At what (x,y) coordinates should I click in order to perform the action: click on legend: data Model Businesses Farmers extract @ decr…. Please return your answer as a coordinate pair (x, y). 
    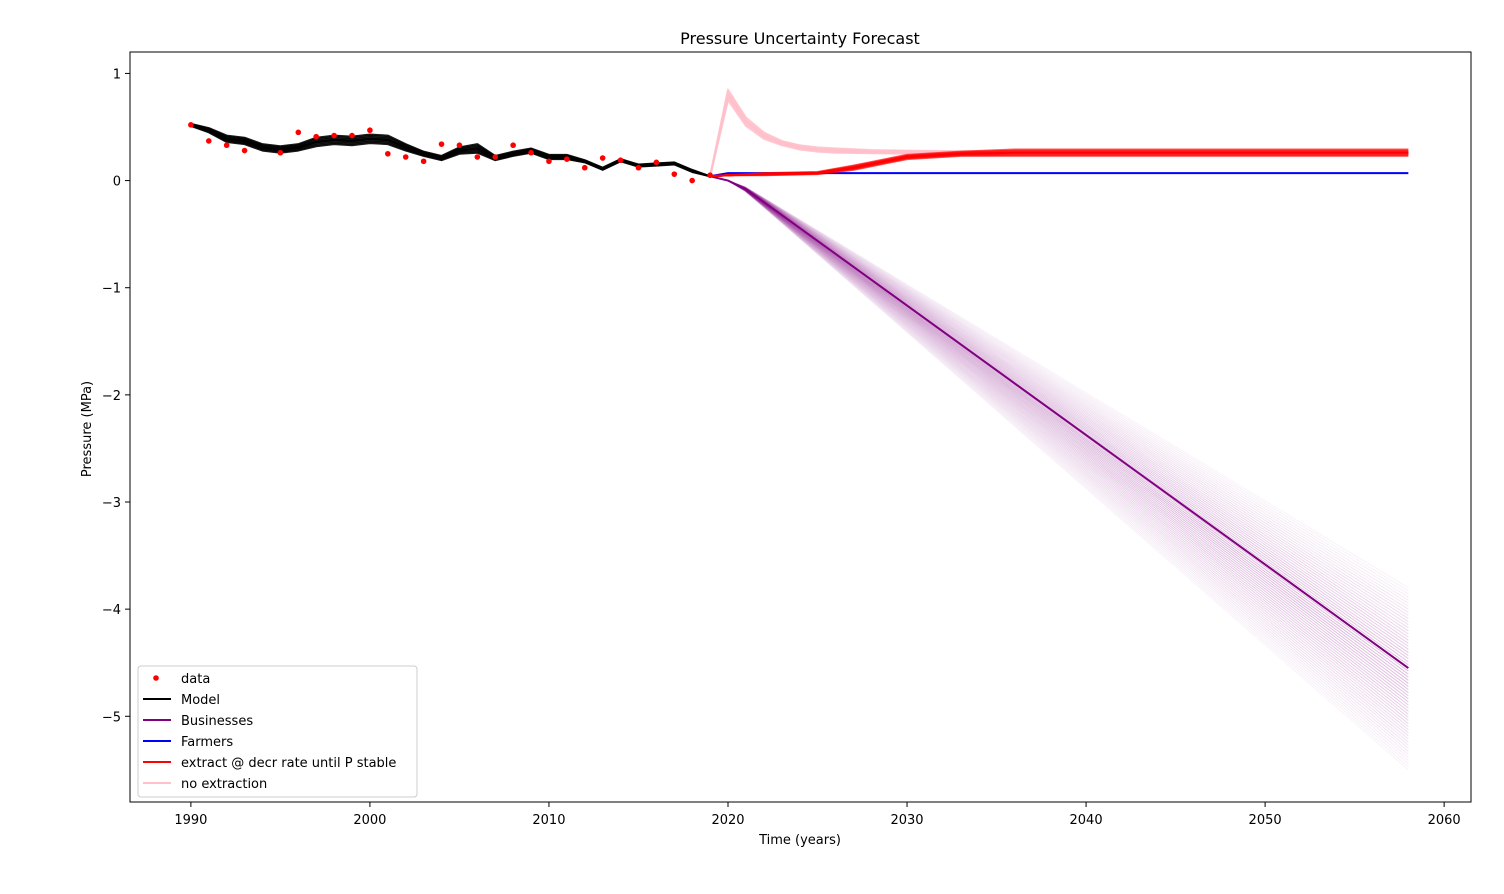
    Looking at the image, I should click on (277, 731).